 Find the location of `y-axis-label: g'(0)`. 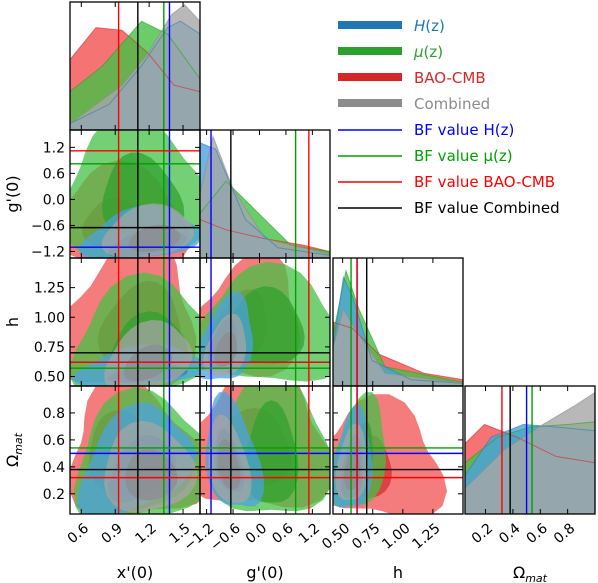

y-axis-label: g'(0) is located at coordinates (12, 193).